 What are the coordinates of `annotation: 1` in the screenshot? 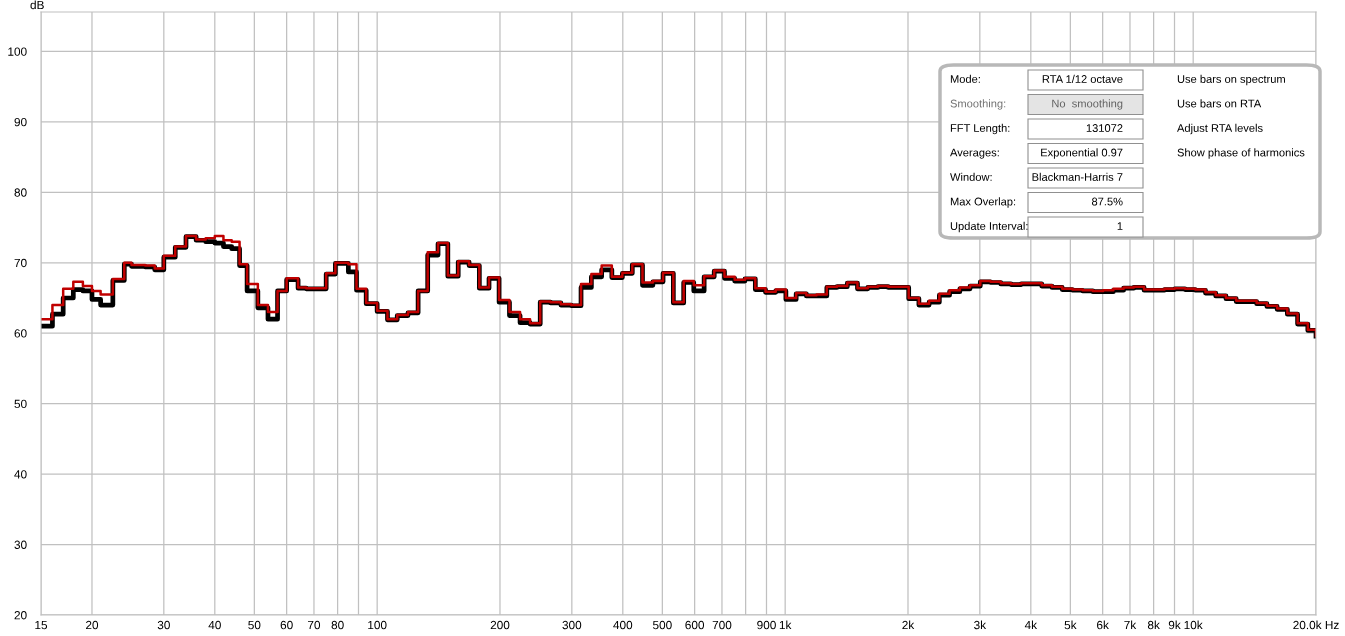 It's located at (1120, 226).